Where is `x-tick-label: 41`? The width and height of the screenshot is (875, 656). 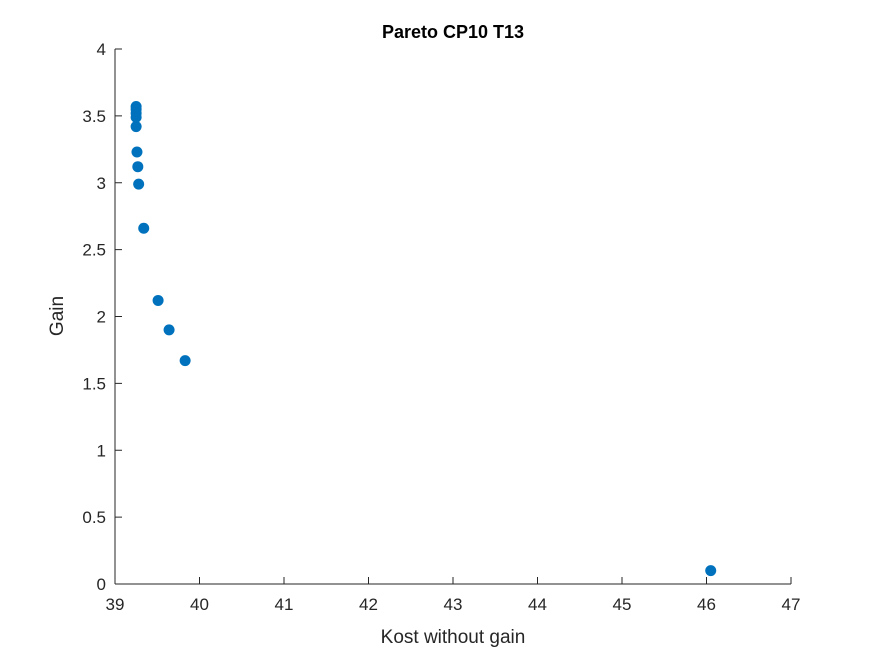 x-tick-label: 41 is located at coordinates (284, 604).